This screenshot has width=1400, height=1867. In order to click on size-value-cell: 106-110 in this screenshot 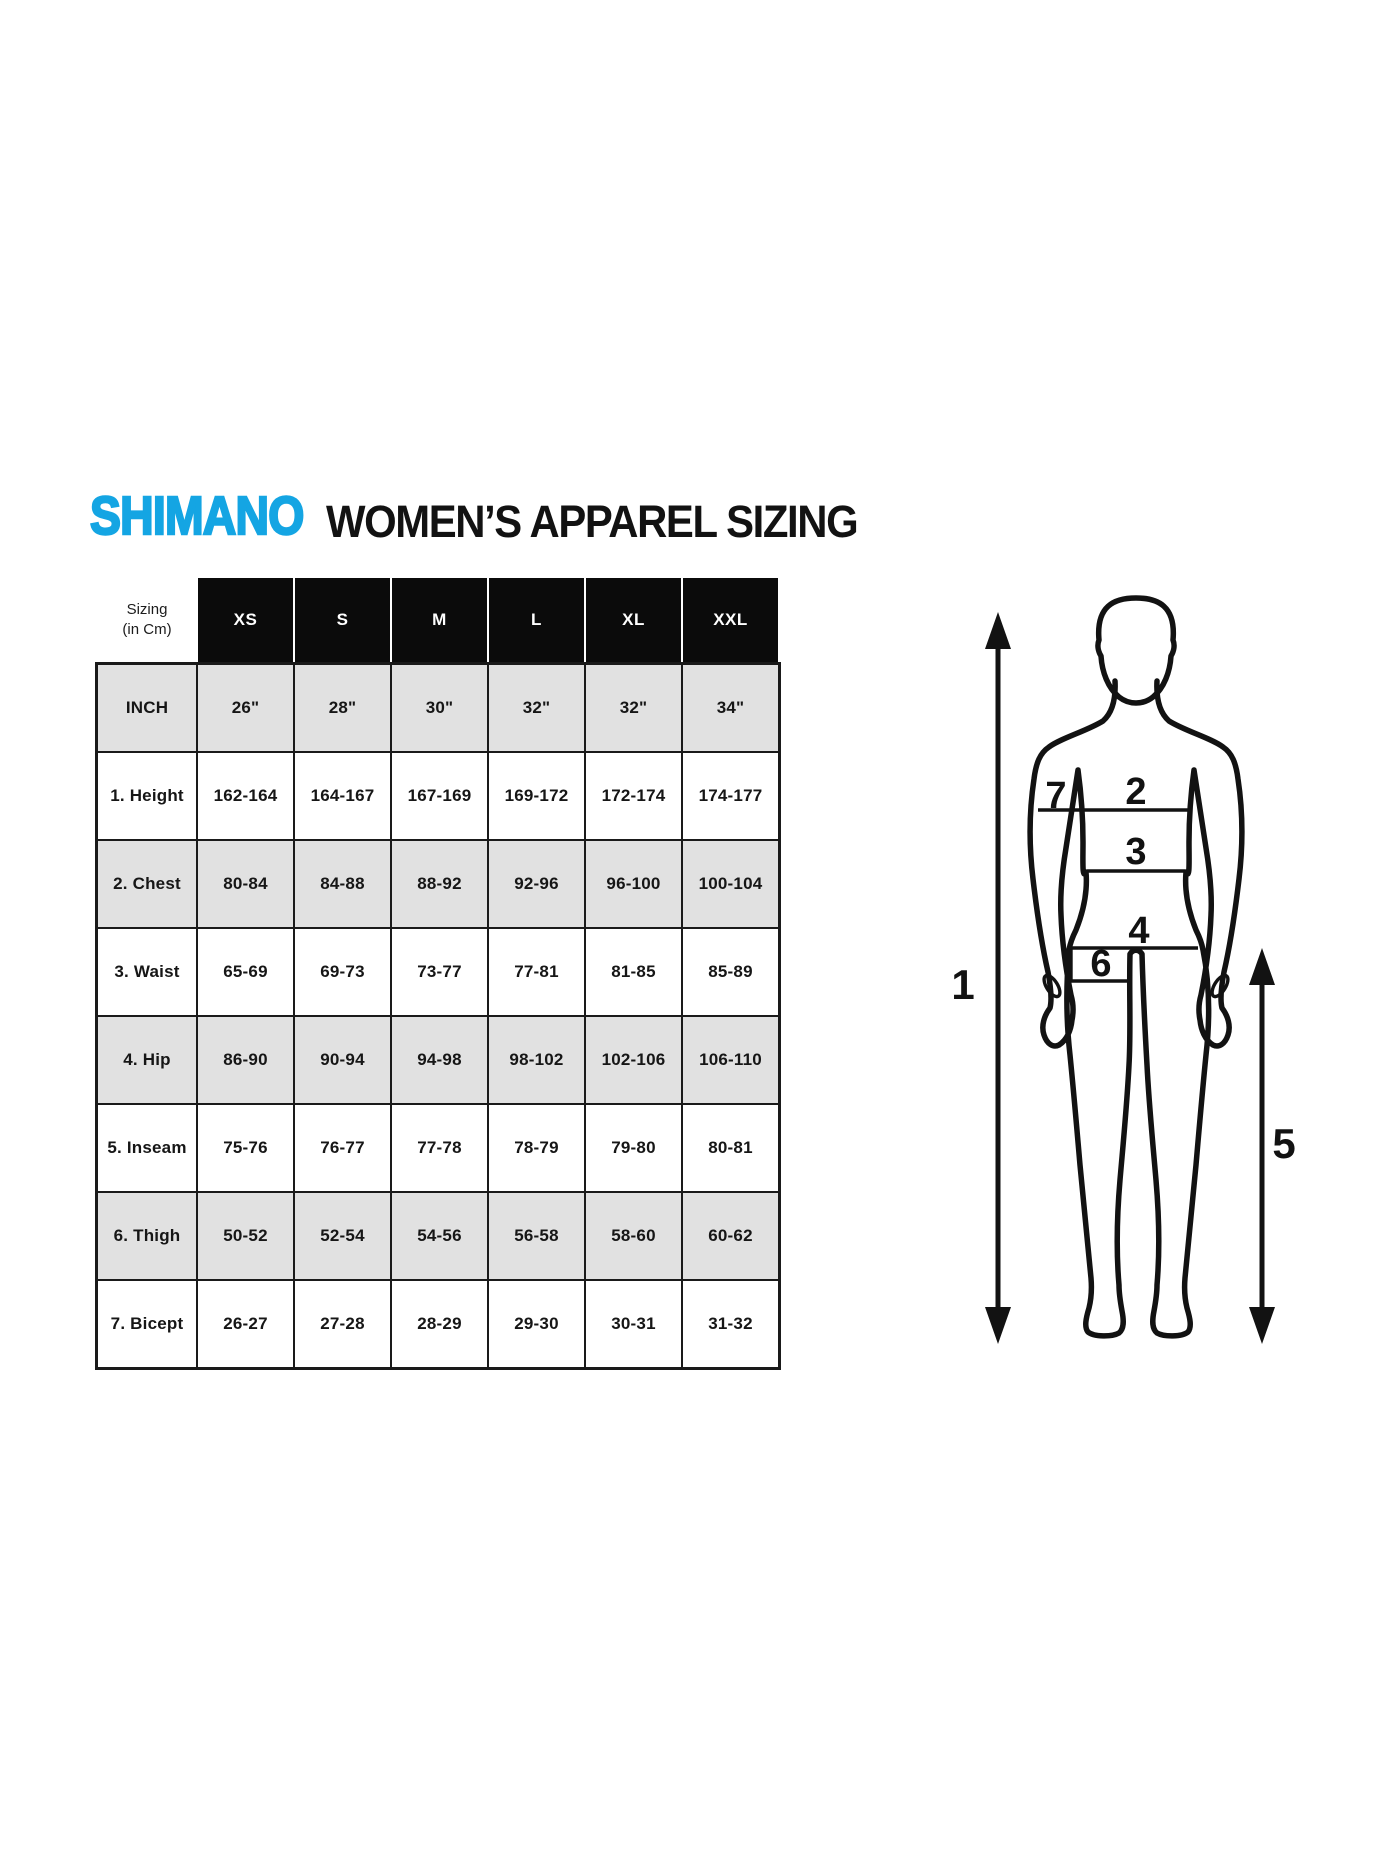, I will do `click(730, 1060)`.